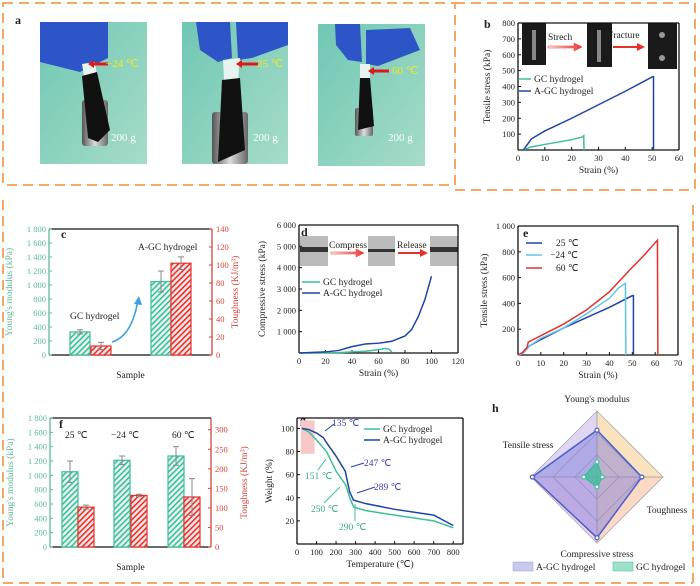 Image resolution: width=700 pixels, height=586 pixels. I want to click on category-label: 25 ℃, so click(76, 436).